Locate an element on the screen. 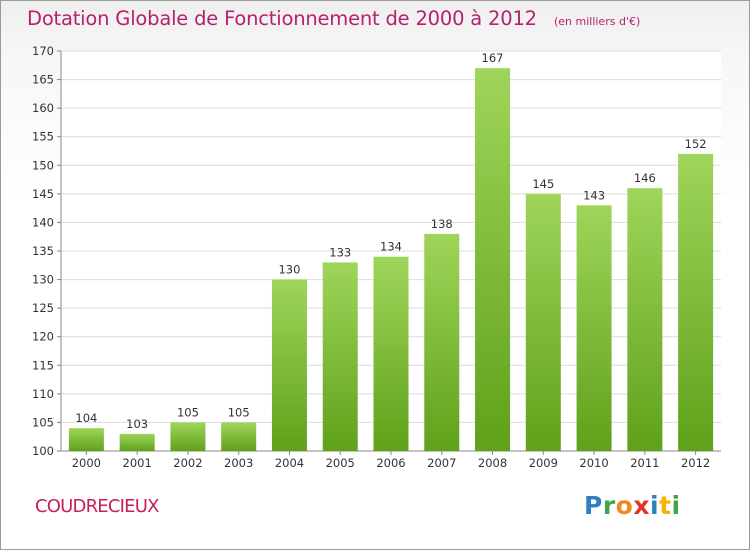 The width and height of the screenshot is (750, 550). logo-letter: x is located at coordinates (641, 505).